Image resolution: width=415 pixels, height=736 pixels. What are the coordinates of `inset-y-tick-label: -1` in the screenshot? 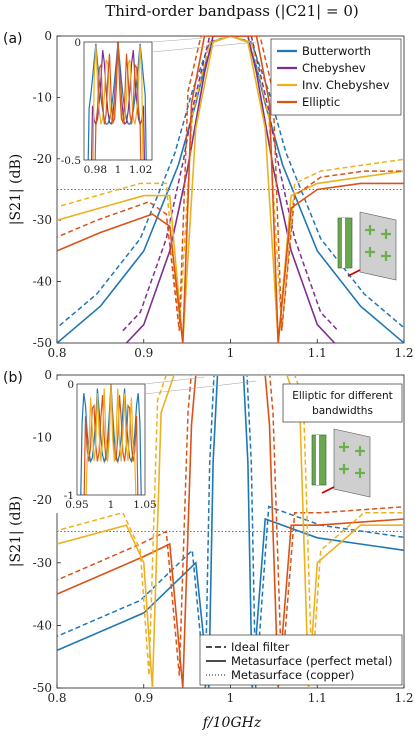 It's located at (69, 496).